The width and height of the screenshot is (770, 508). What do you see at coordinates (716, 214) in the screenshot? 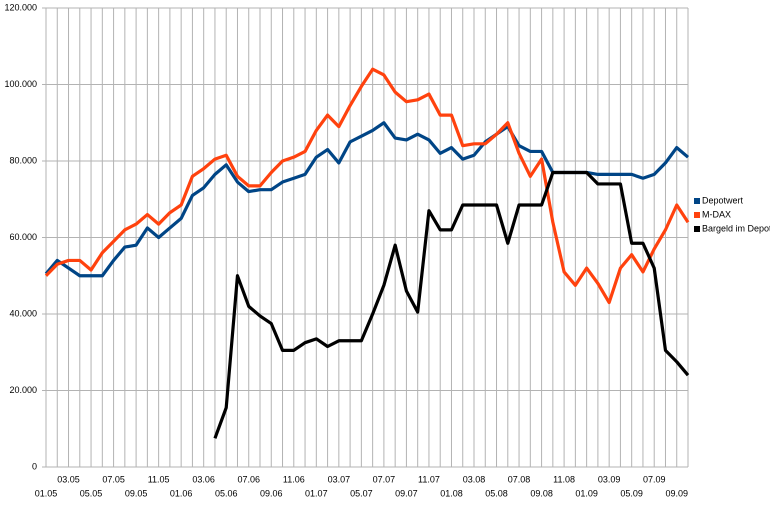
I see `legend-label: M-DAX` at bounding box center [716, 214].